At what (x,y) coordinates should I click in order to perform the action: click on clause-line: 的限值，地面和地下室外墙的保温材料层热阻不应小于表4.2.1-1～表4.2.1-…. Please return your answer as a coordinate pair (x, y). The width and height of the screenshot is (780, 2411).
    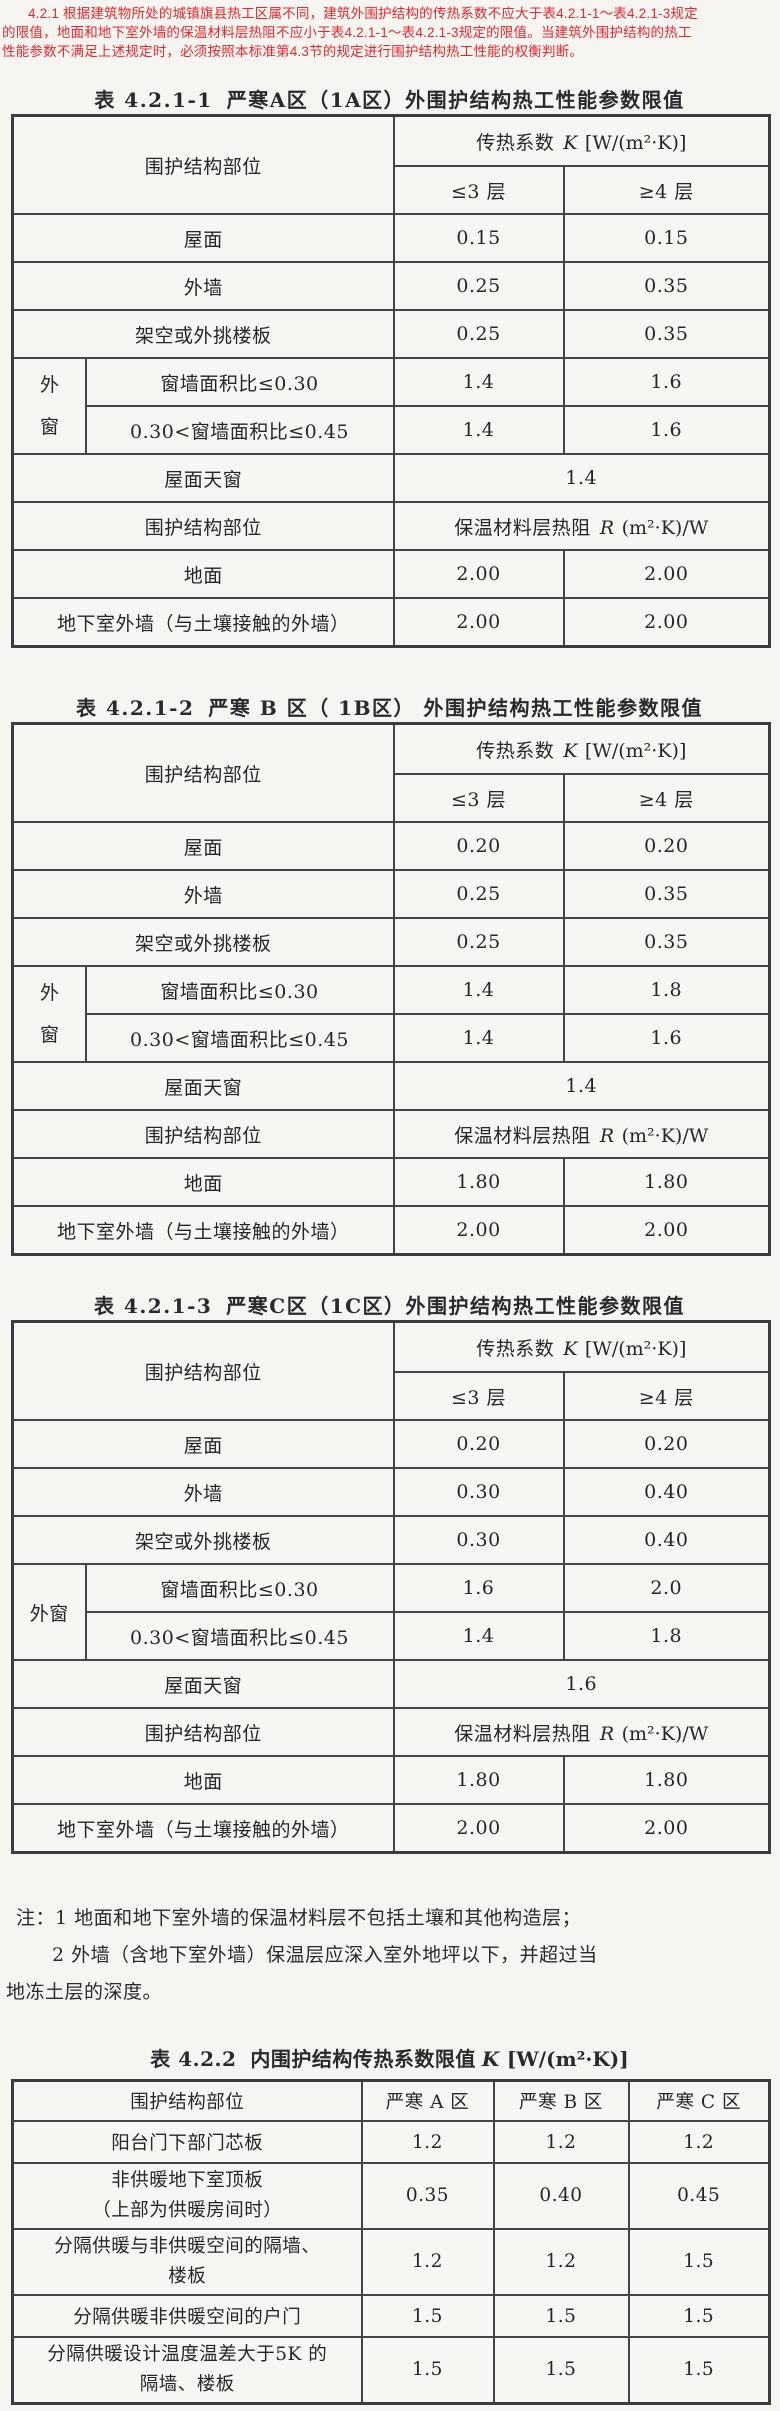
    Looking at the image, I should click on (347, 32).